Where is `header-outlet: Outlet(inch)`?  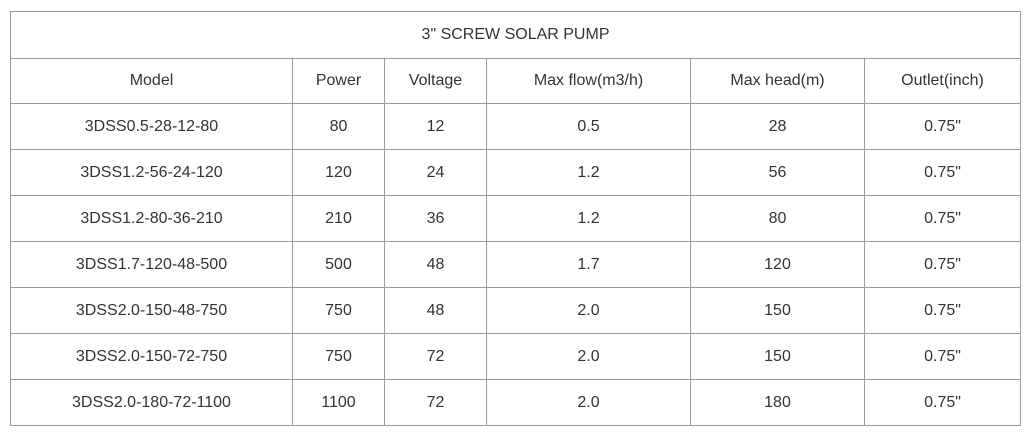
header-outlet: Outlet(inch) is located at coordinates (942, 81).